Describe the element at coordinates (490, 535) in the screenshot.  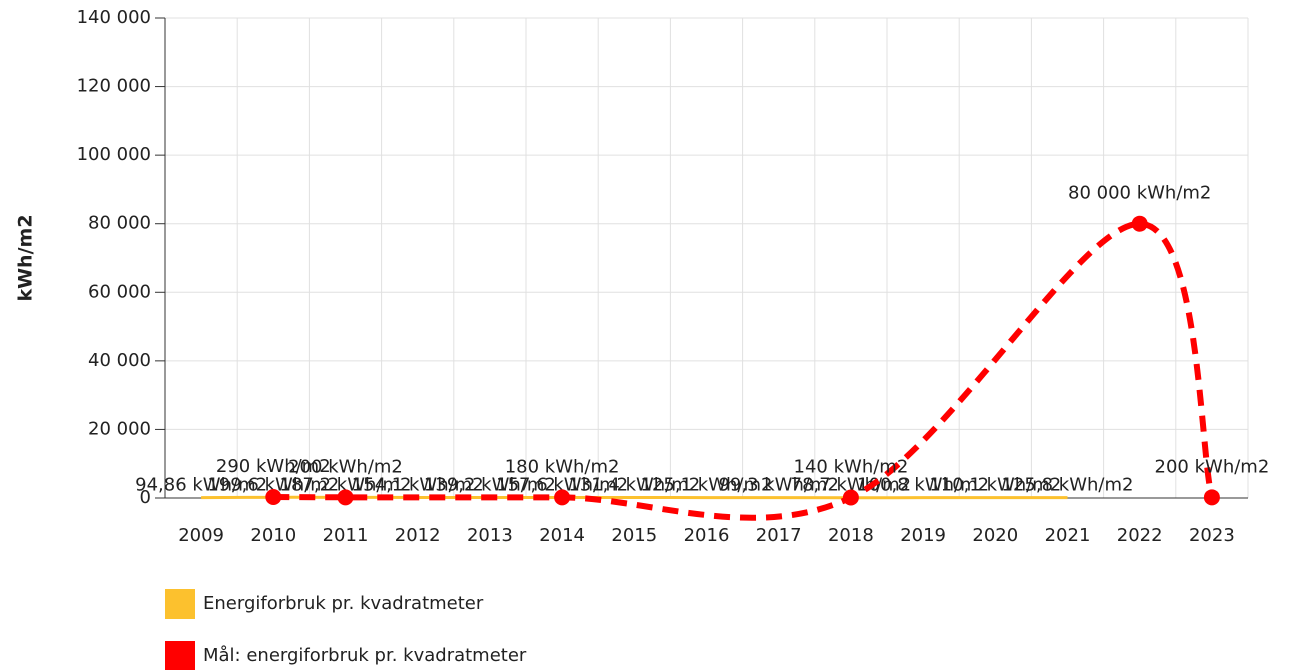
I see `x-tick-label: 2013` at that location.